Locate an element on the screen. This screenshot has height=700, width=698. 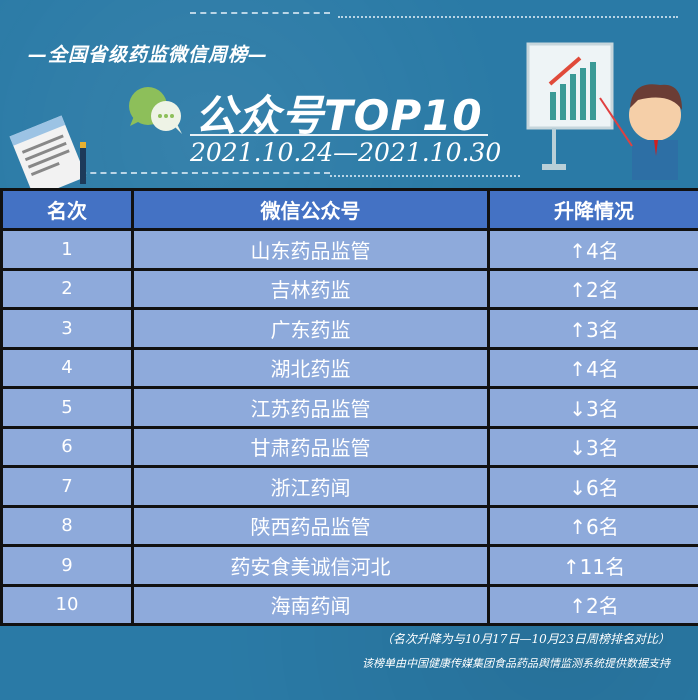
rank-cell: 6 is located at coordinates (67, 446).